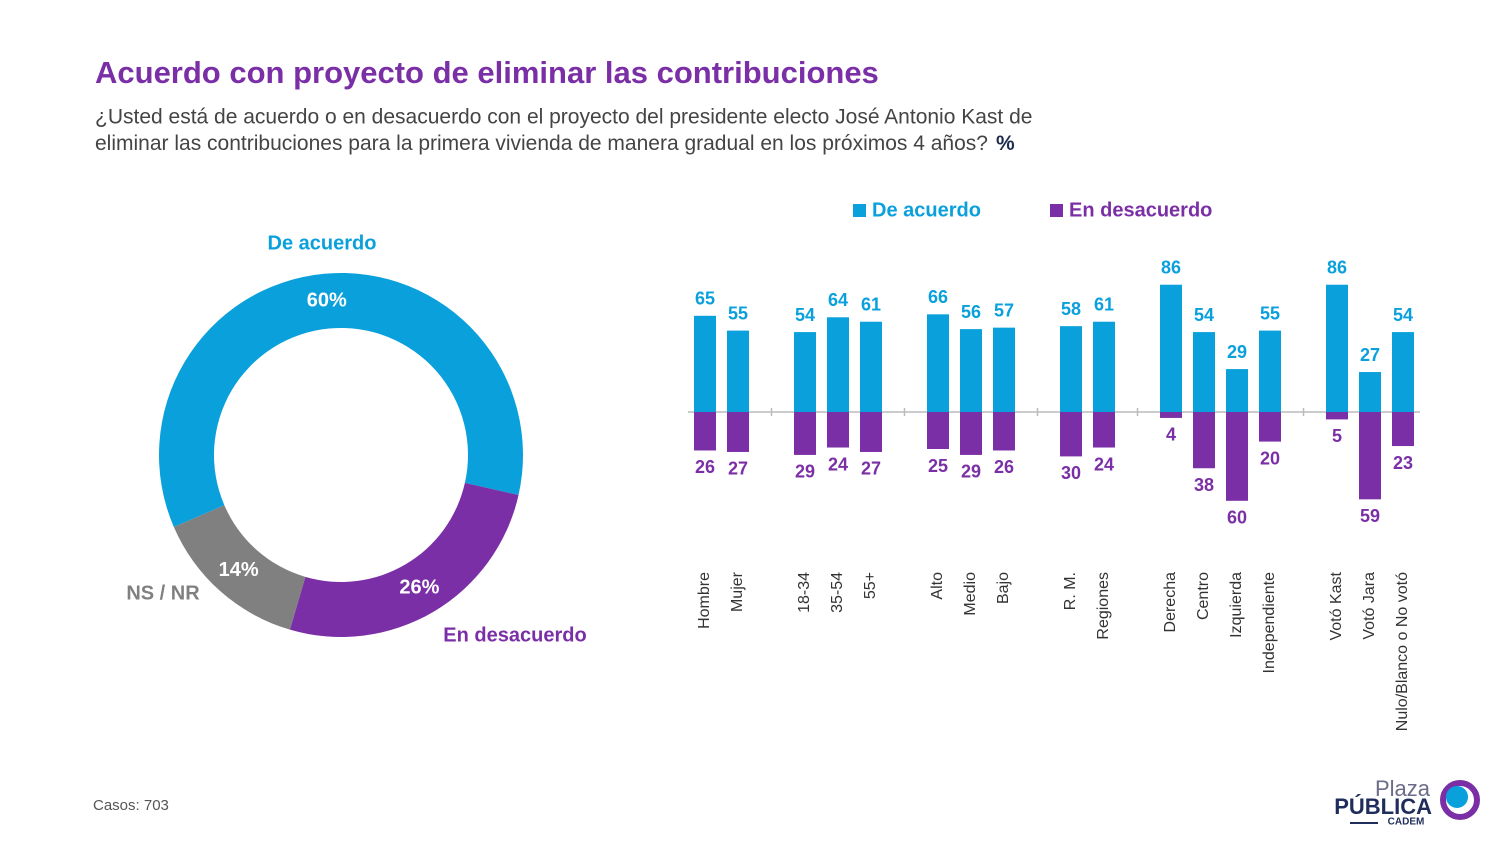 The image size is (1501, 842). What do you see at coordinates (1004, 310) in the screenshot?
I see `data-label: 57` at bounding box center [1004, 310].